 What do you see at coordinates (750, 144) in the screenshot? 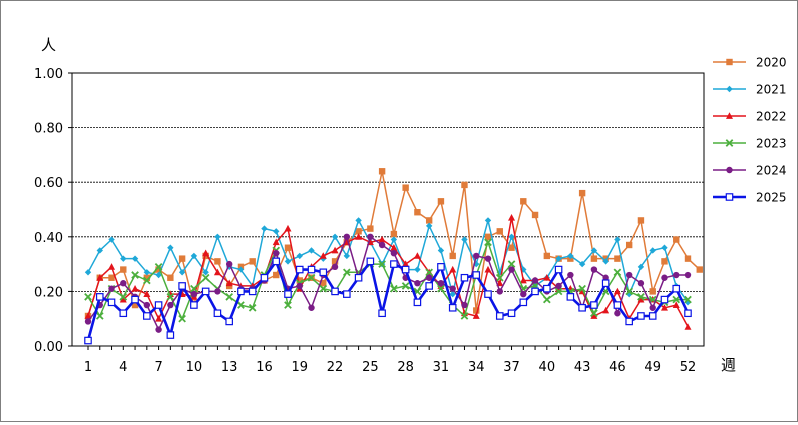
I see `legend-item-2023: 2023` at bounding box center [750, 144].